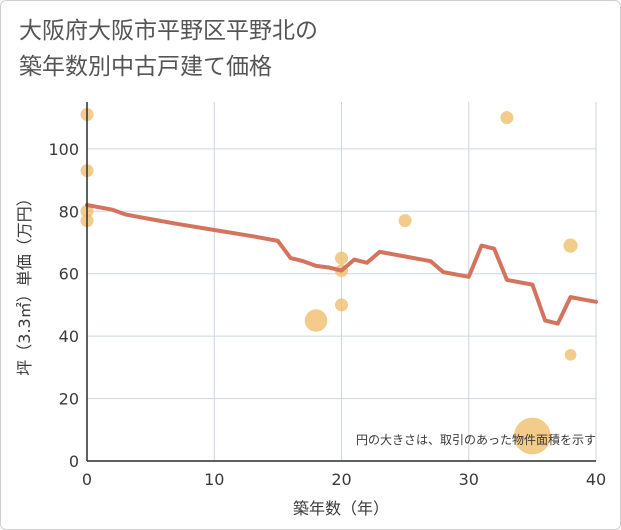 The height and width of the screenshot is (530, 621). Describe the element at coordinates (63, 149) in the screenshot. I see `y-tick-label: 100` at that location.